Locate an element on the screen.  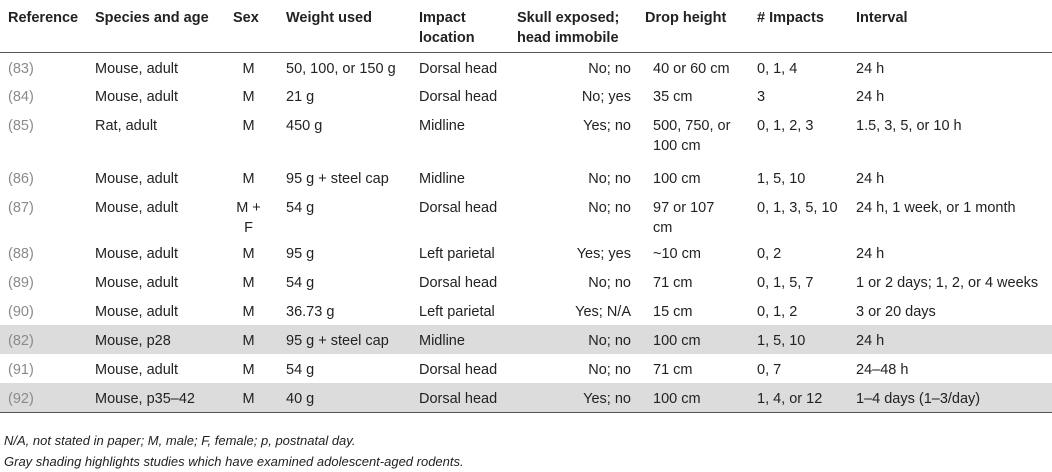
cell-drop-height: 35 cm is located at coordinates (673, 97).